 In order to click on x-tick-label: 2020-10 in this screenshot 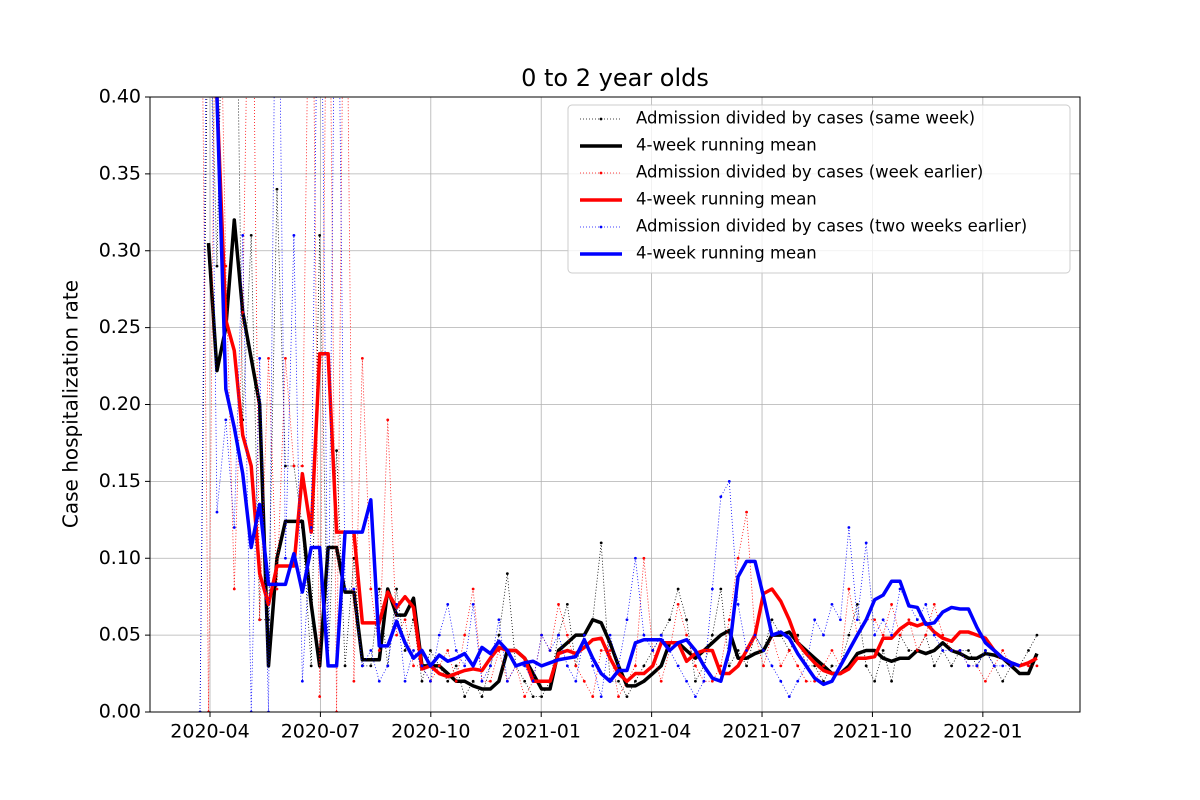, I will do `click(430, 732)`.